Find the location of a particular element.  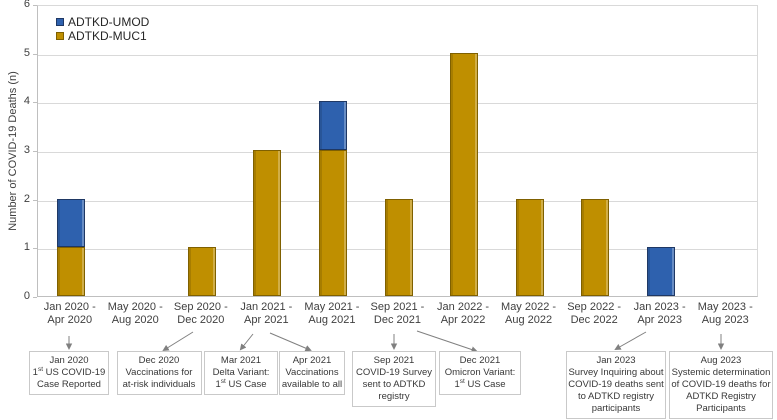

x-tick-label: May 2021 - Aug 2021 is located at coordinates (332, 314).